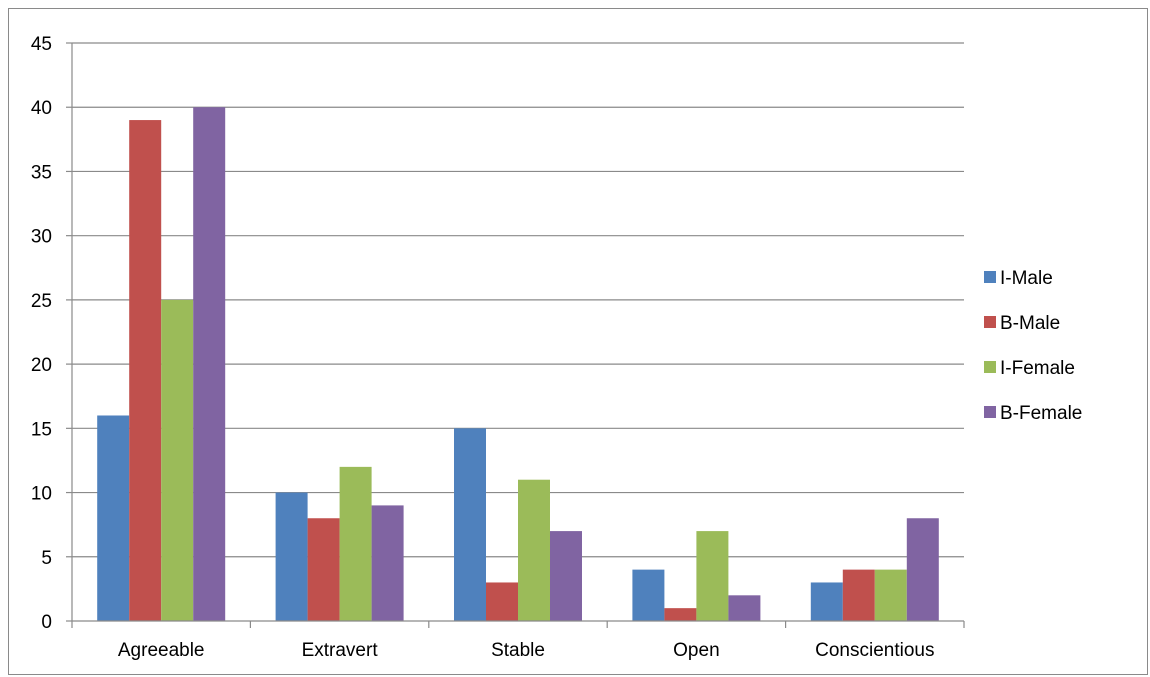  I want to click on x-tick-label: Open, so click(696, 650).